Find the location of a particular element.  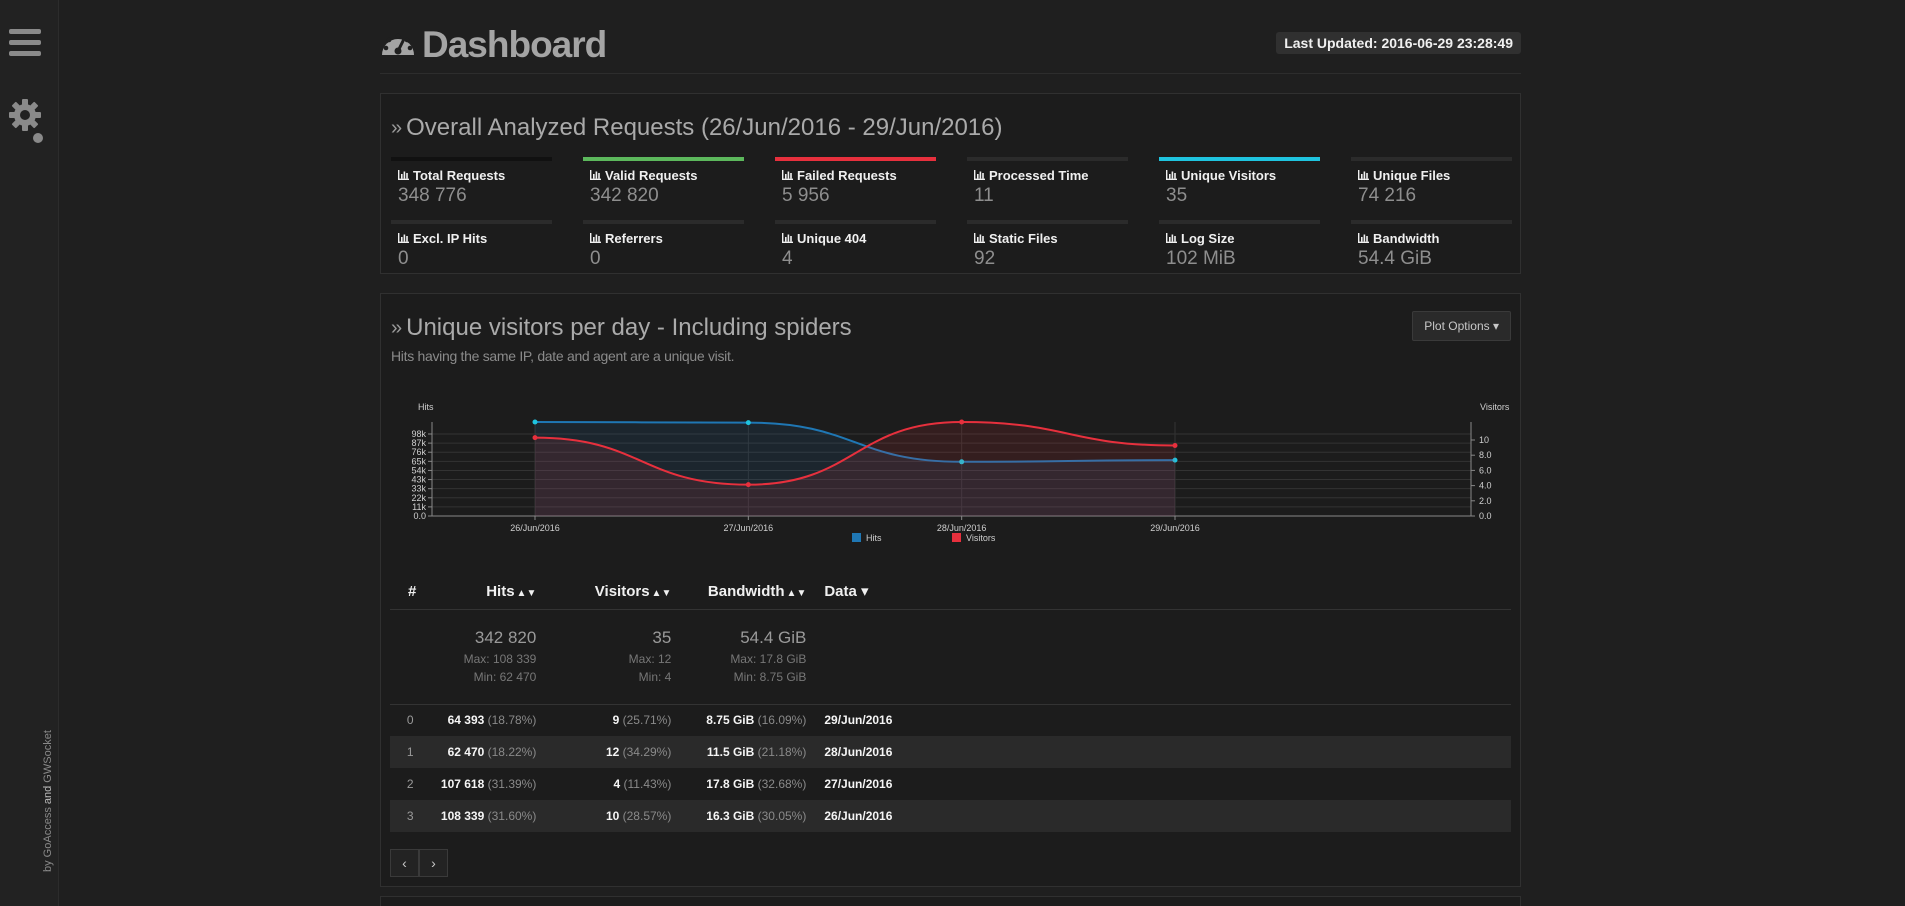

row-visitors: 4 (11.43%) is located at coordinates (617, 784).